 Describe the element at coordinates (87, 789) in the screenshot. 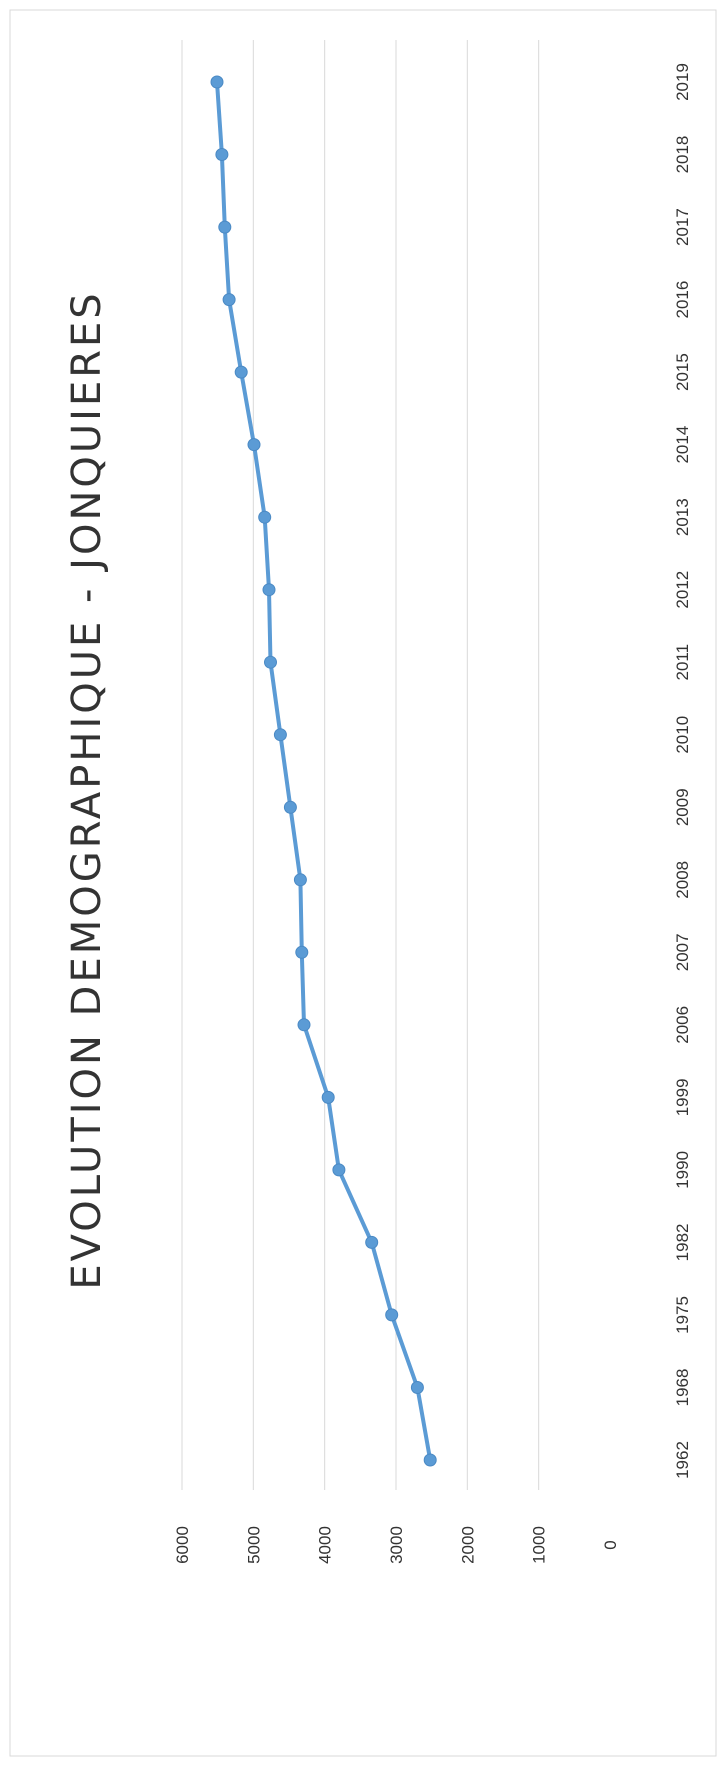

I see `chart-title: EVOLUTION DEMOGRAPHIQUE - JONQUIERES` at that location.